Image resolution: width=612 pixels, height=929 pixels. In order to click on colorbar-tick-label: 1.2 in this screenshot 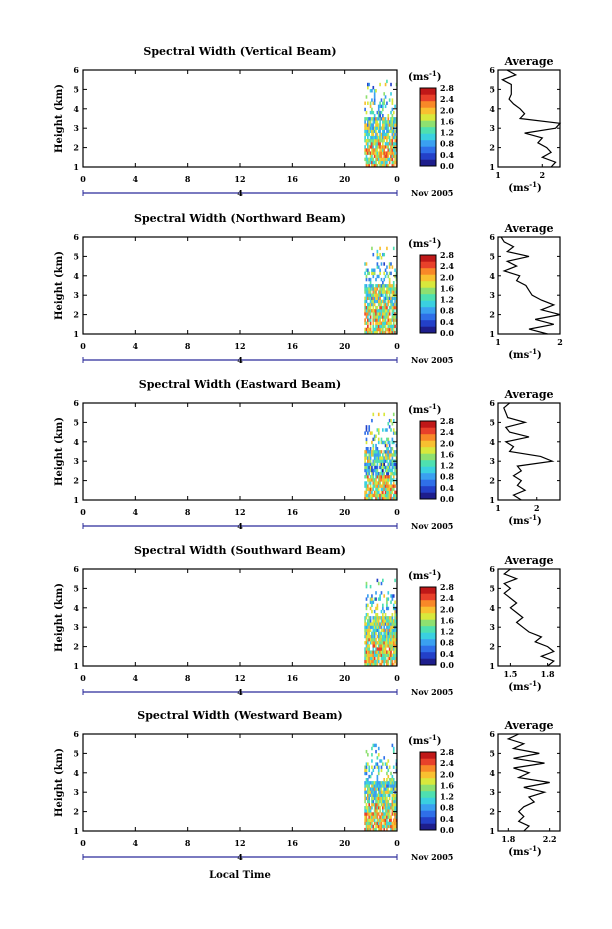, I will do `click(447, 300)`.